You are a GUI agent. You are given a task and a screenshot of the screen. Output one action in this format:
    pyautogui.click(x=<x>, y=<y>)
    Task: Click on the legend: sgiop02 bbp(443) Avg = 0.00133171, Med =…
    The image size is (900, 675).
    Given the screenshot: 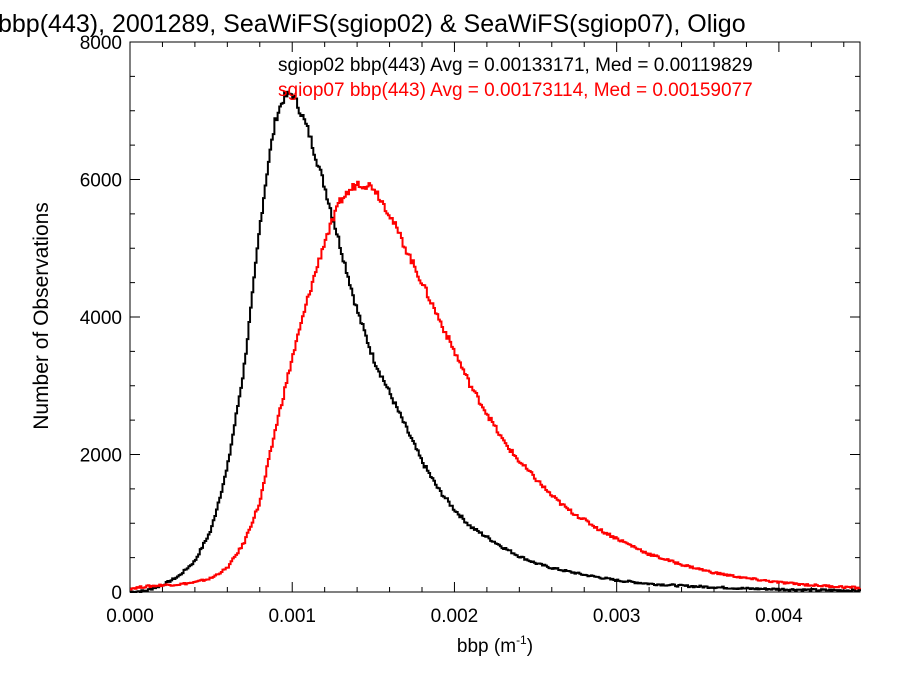 What is the action you would take?
    pyautogui.click(x=515, y=78)
    